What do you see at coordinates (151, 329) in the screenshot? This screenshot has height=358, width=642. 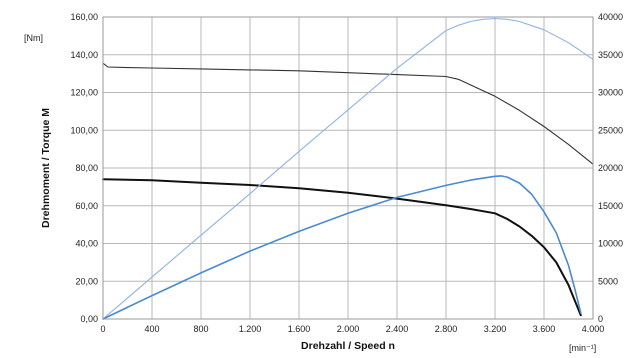 I see `x-tick-label: 400` at bounding box center [151, 329].